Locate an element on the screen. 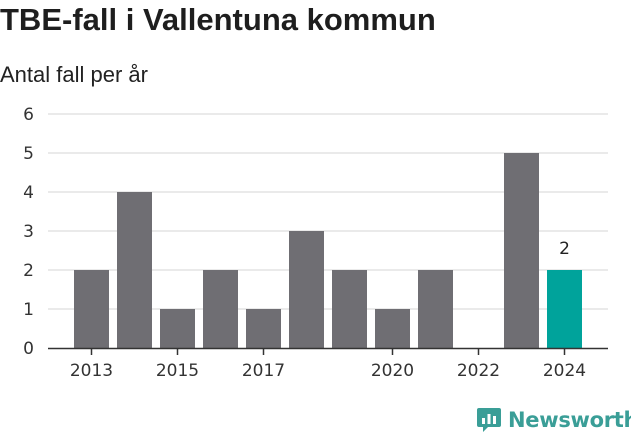 This screenshot has width=631, height=439. chart-subtitle: Antal fall per år is located at coordinates (74, 74).